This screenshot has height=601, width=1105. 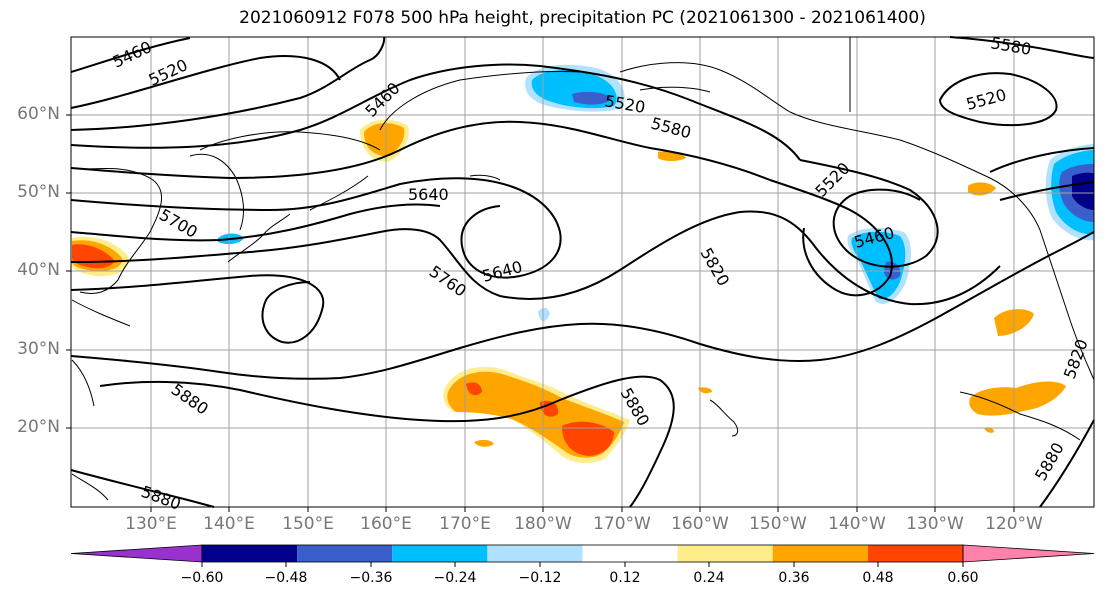 What do you see at coordinates (935, 524) in the screenshot?
I see `lon-label: 130°W` at bounding box center [935, 524].